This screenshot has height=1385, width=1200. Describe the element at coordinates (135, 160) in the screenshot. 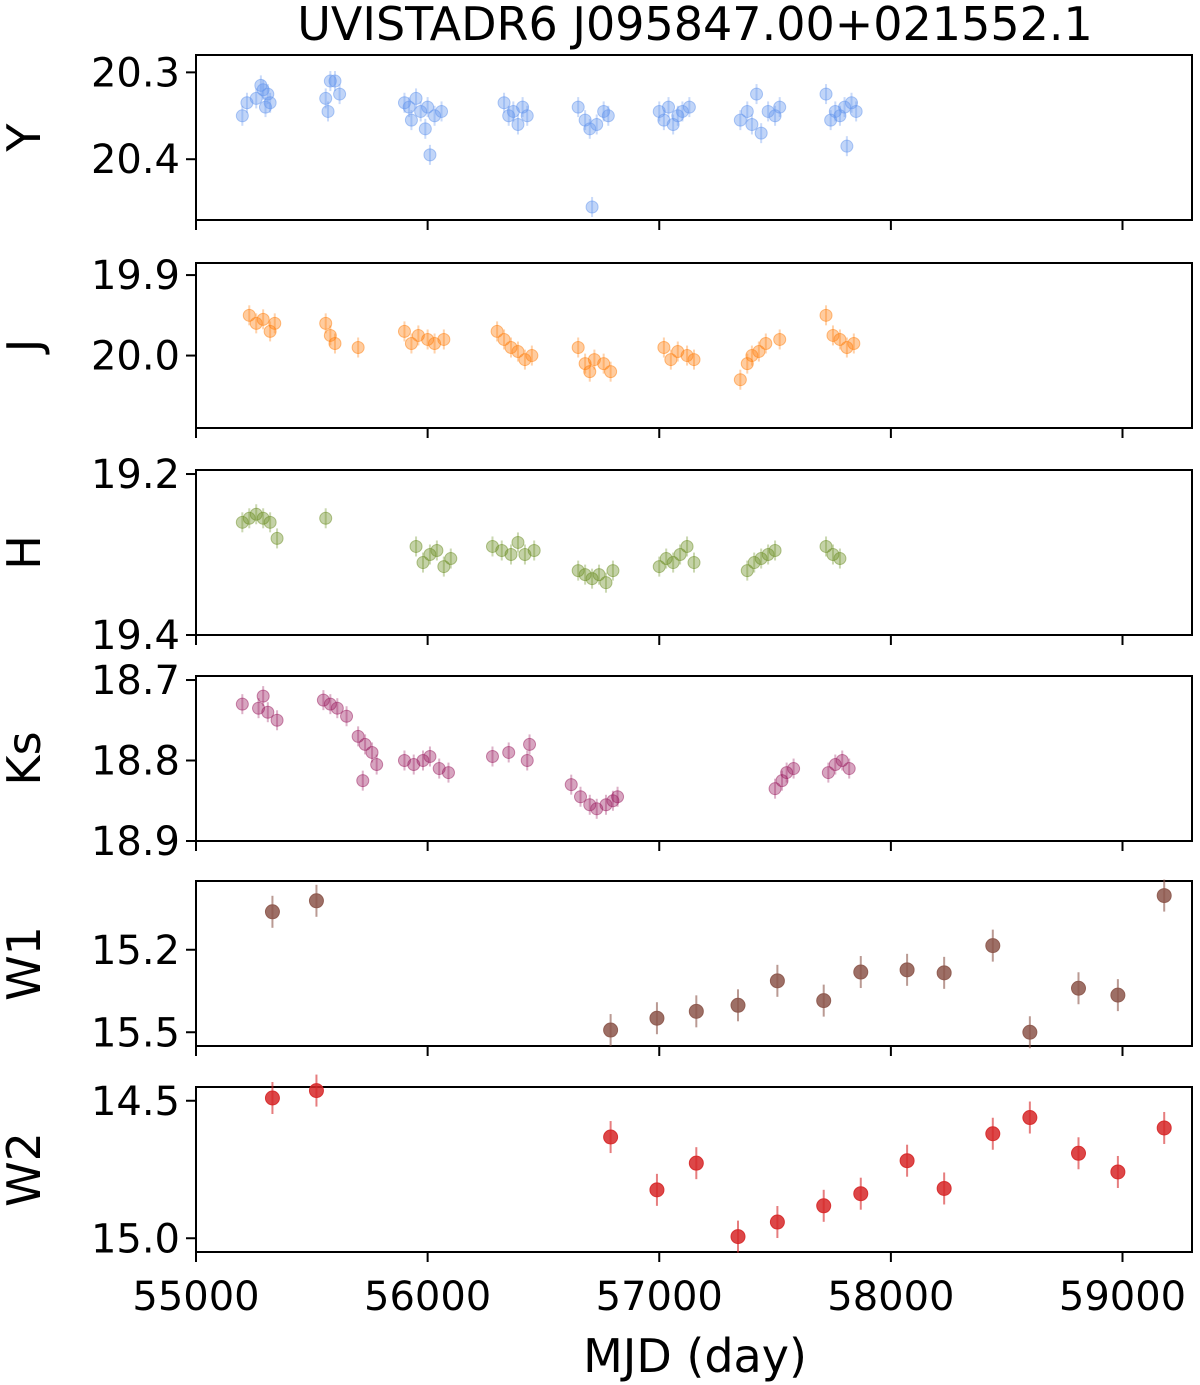

I see `y-tick-label: 20.4` at that location.